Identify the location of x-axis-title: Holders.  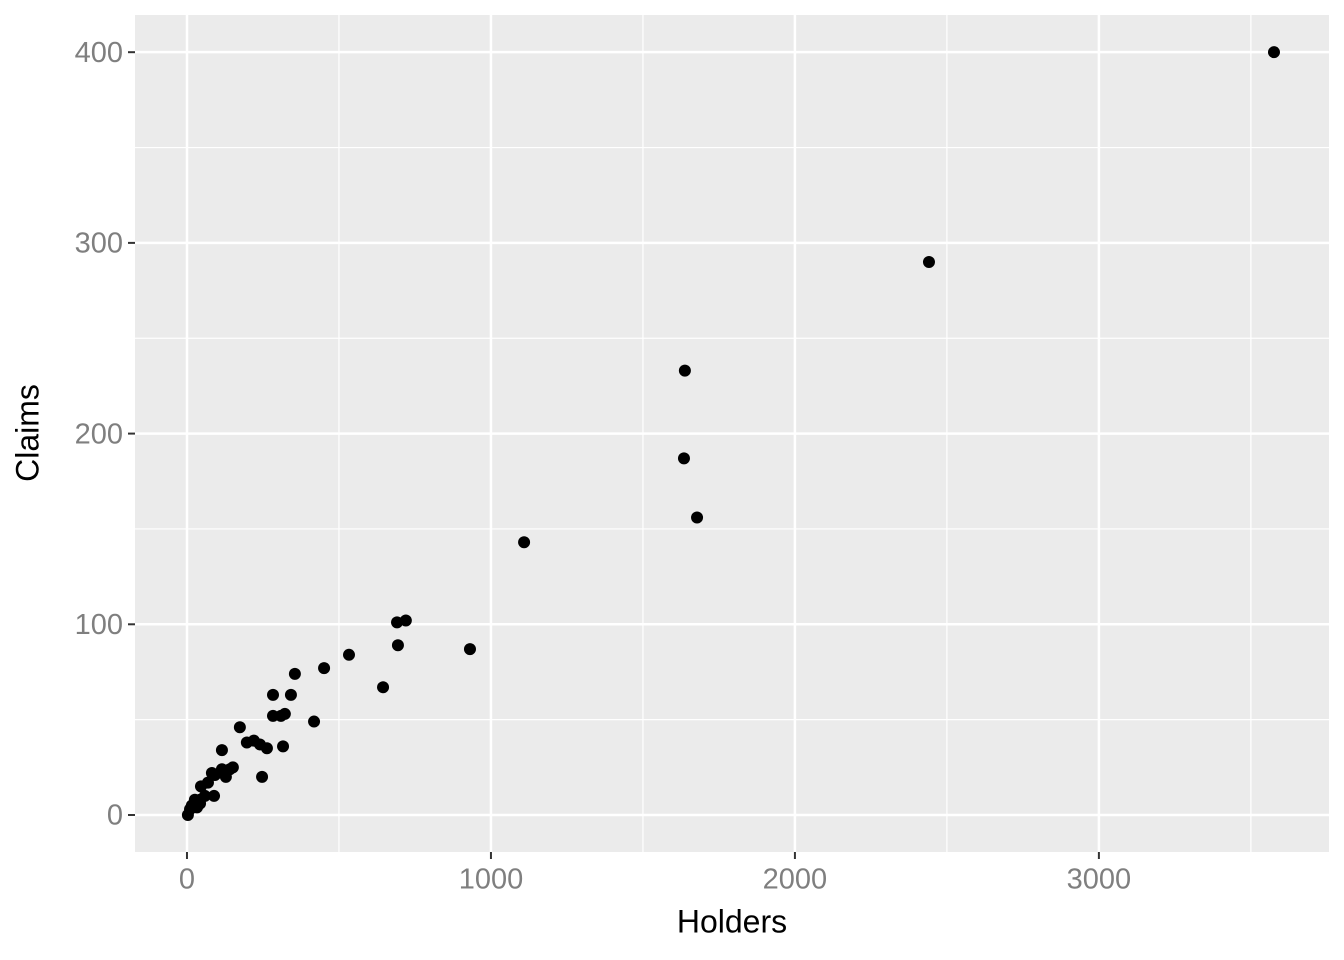
(732, 921).